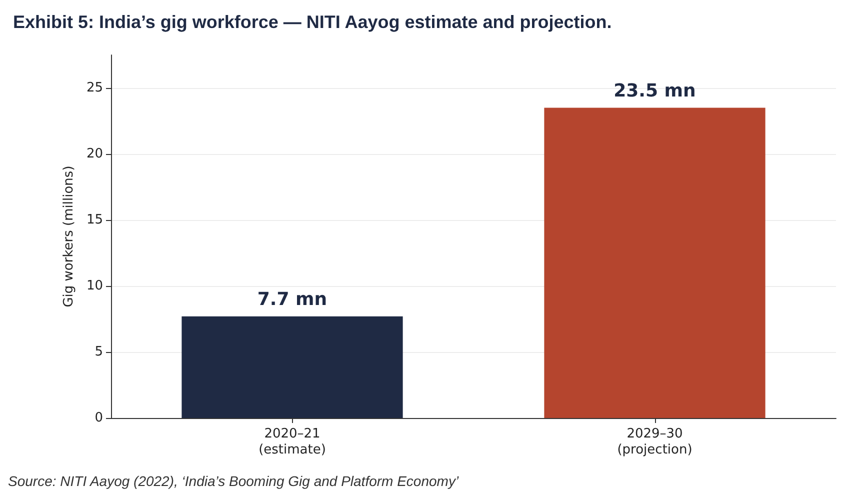 Image resolution: width=862 pixels, height=496 pixels. Describe the element at coordinates (312, 22) in the screenshot. I see `chart-title: Exhibit 5: India’s gig workforce — NITI Aayog estimate and projection.` at that location.